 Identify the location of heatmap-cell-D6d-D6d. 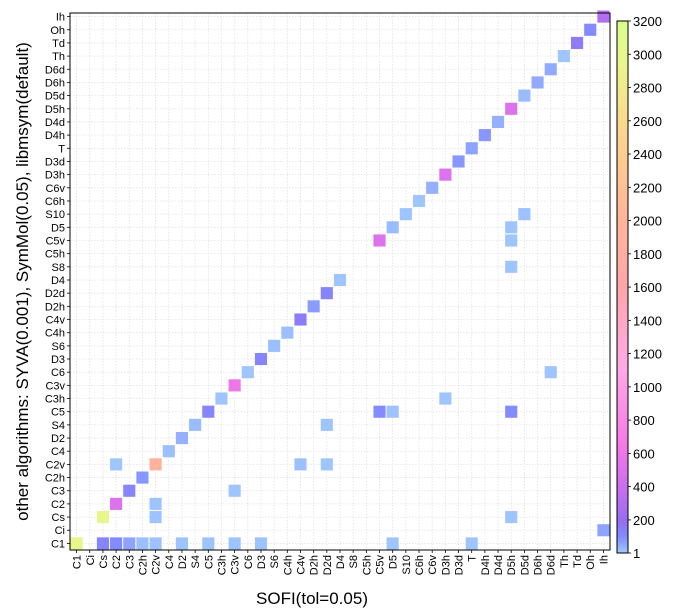
(550, 69).